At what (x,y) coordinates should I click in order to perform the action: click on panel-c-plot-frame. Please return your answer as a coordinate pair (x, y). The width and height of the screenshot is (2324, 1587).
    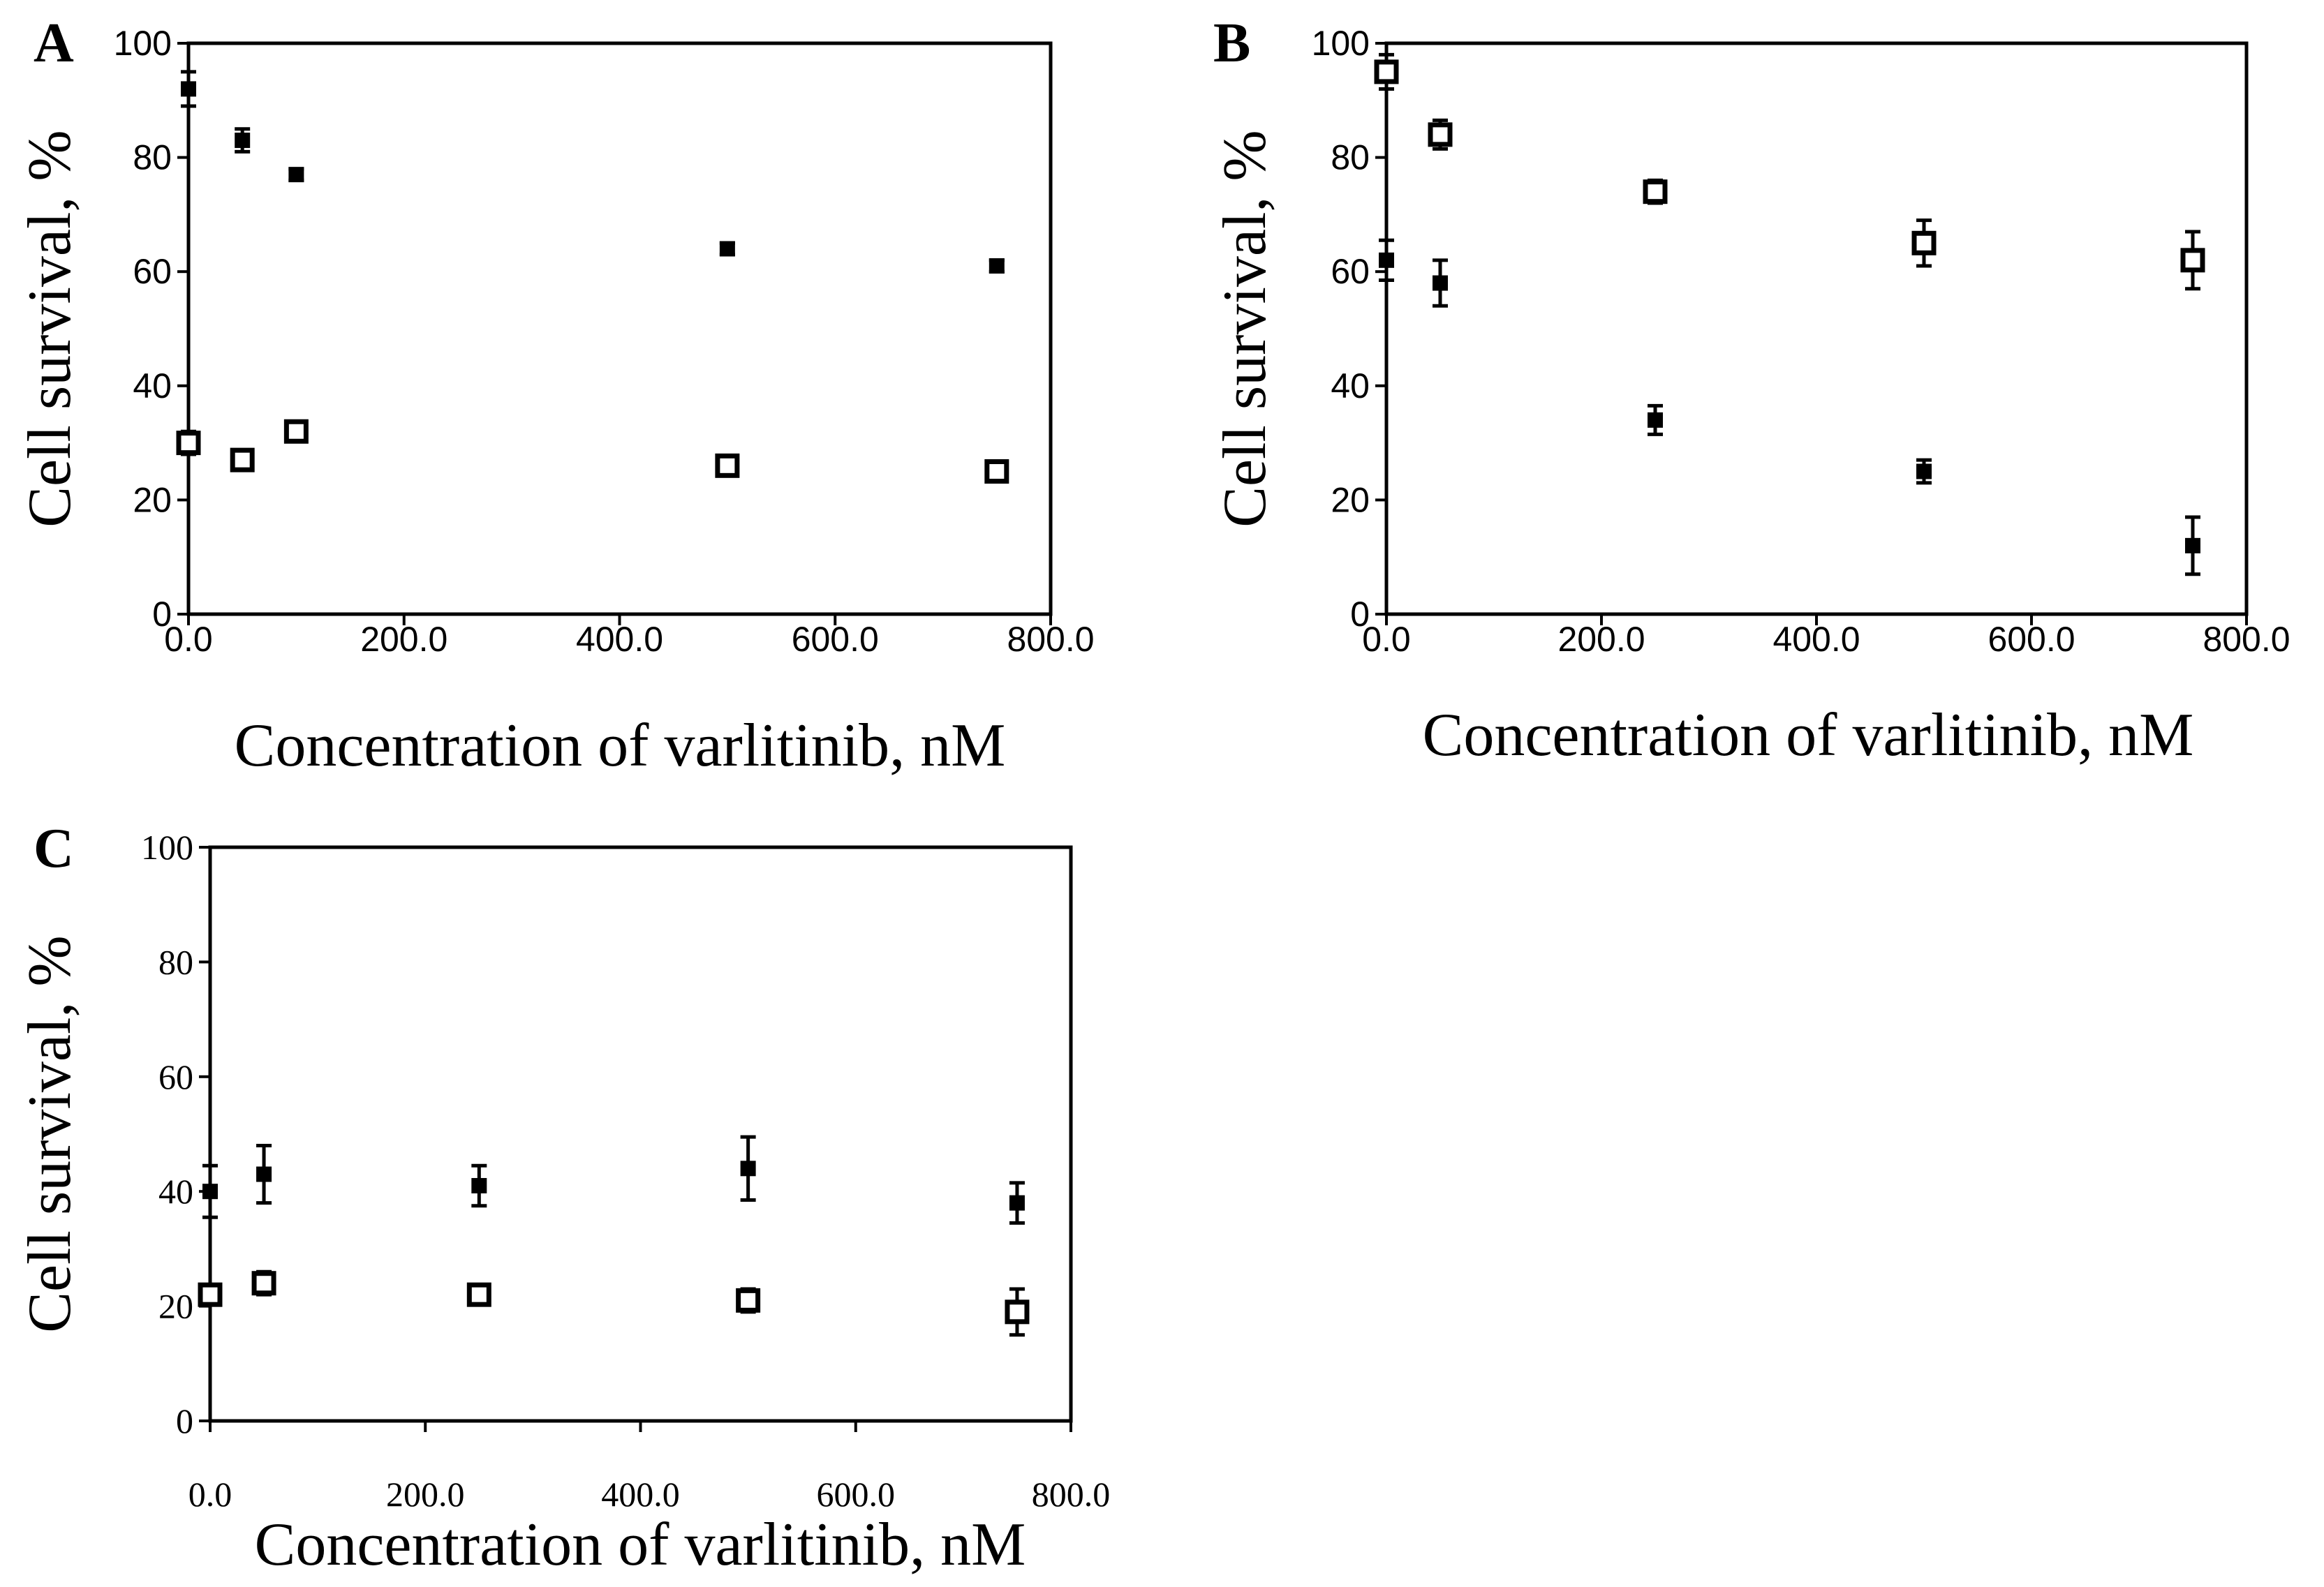
    Looking at the image, I should click on (640, 1134).